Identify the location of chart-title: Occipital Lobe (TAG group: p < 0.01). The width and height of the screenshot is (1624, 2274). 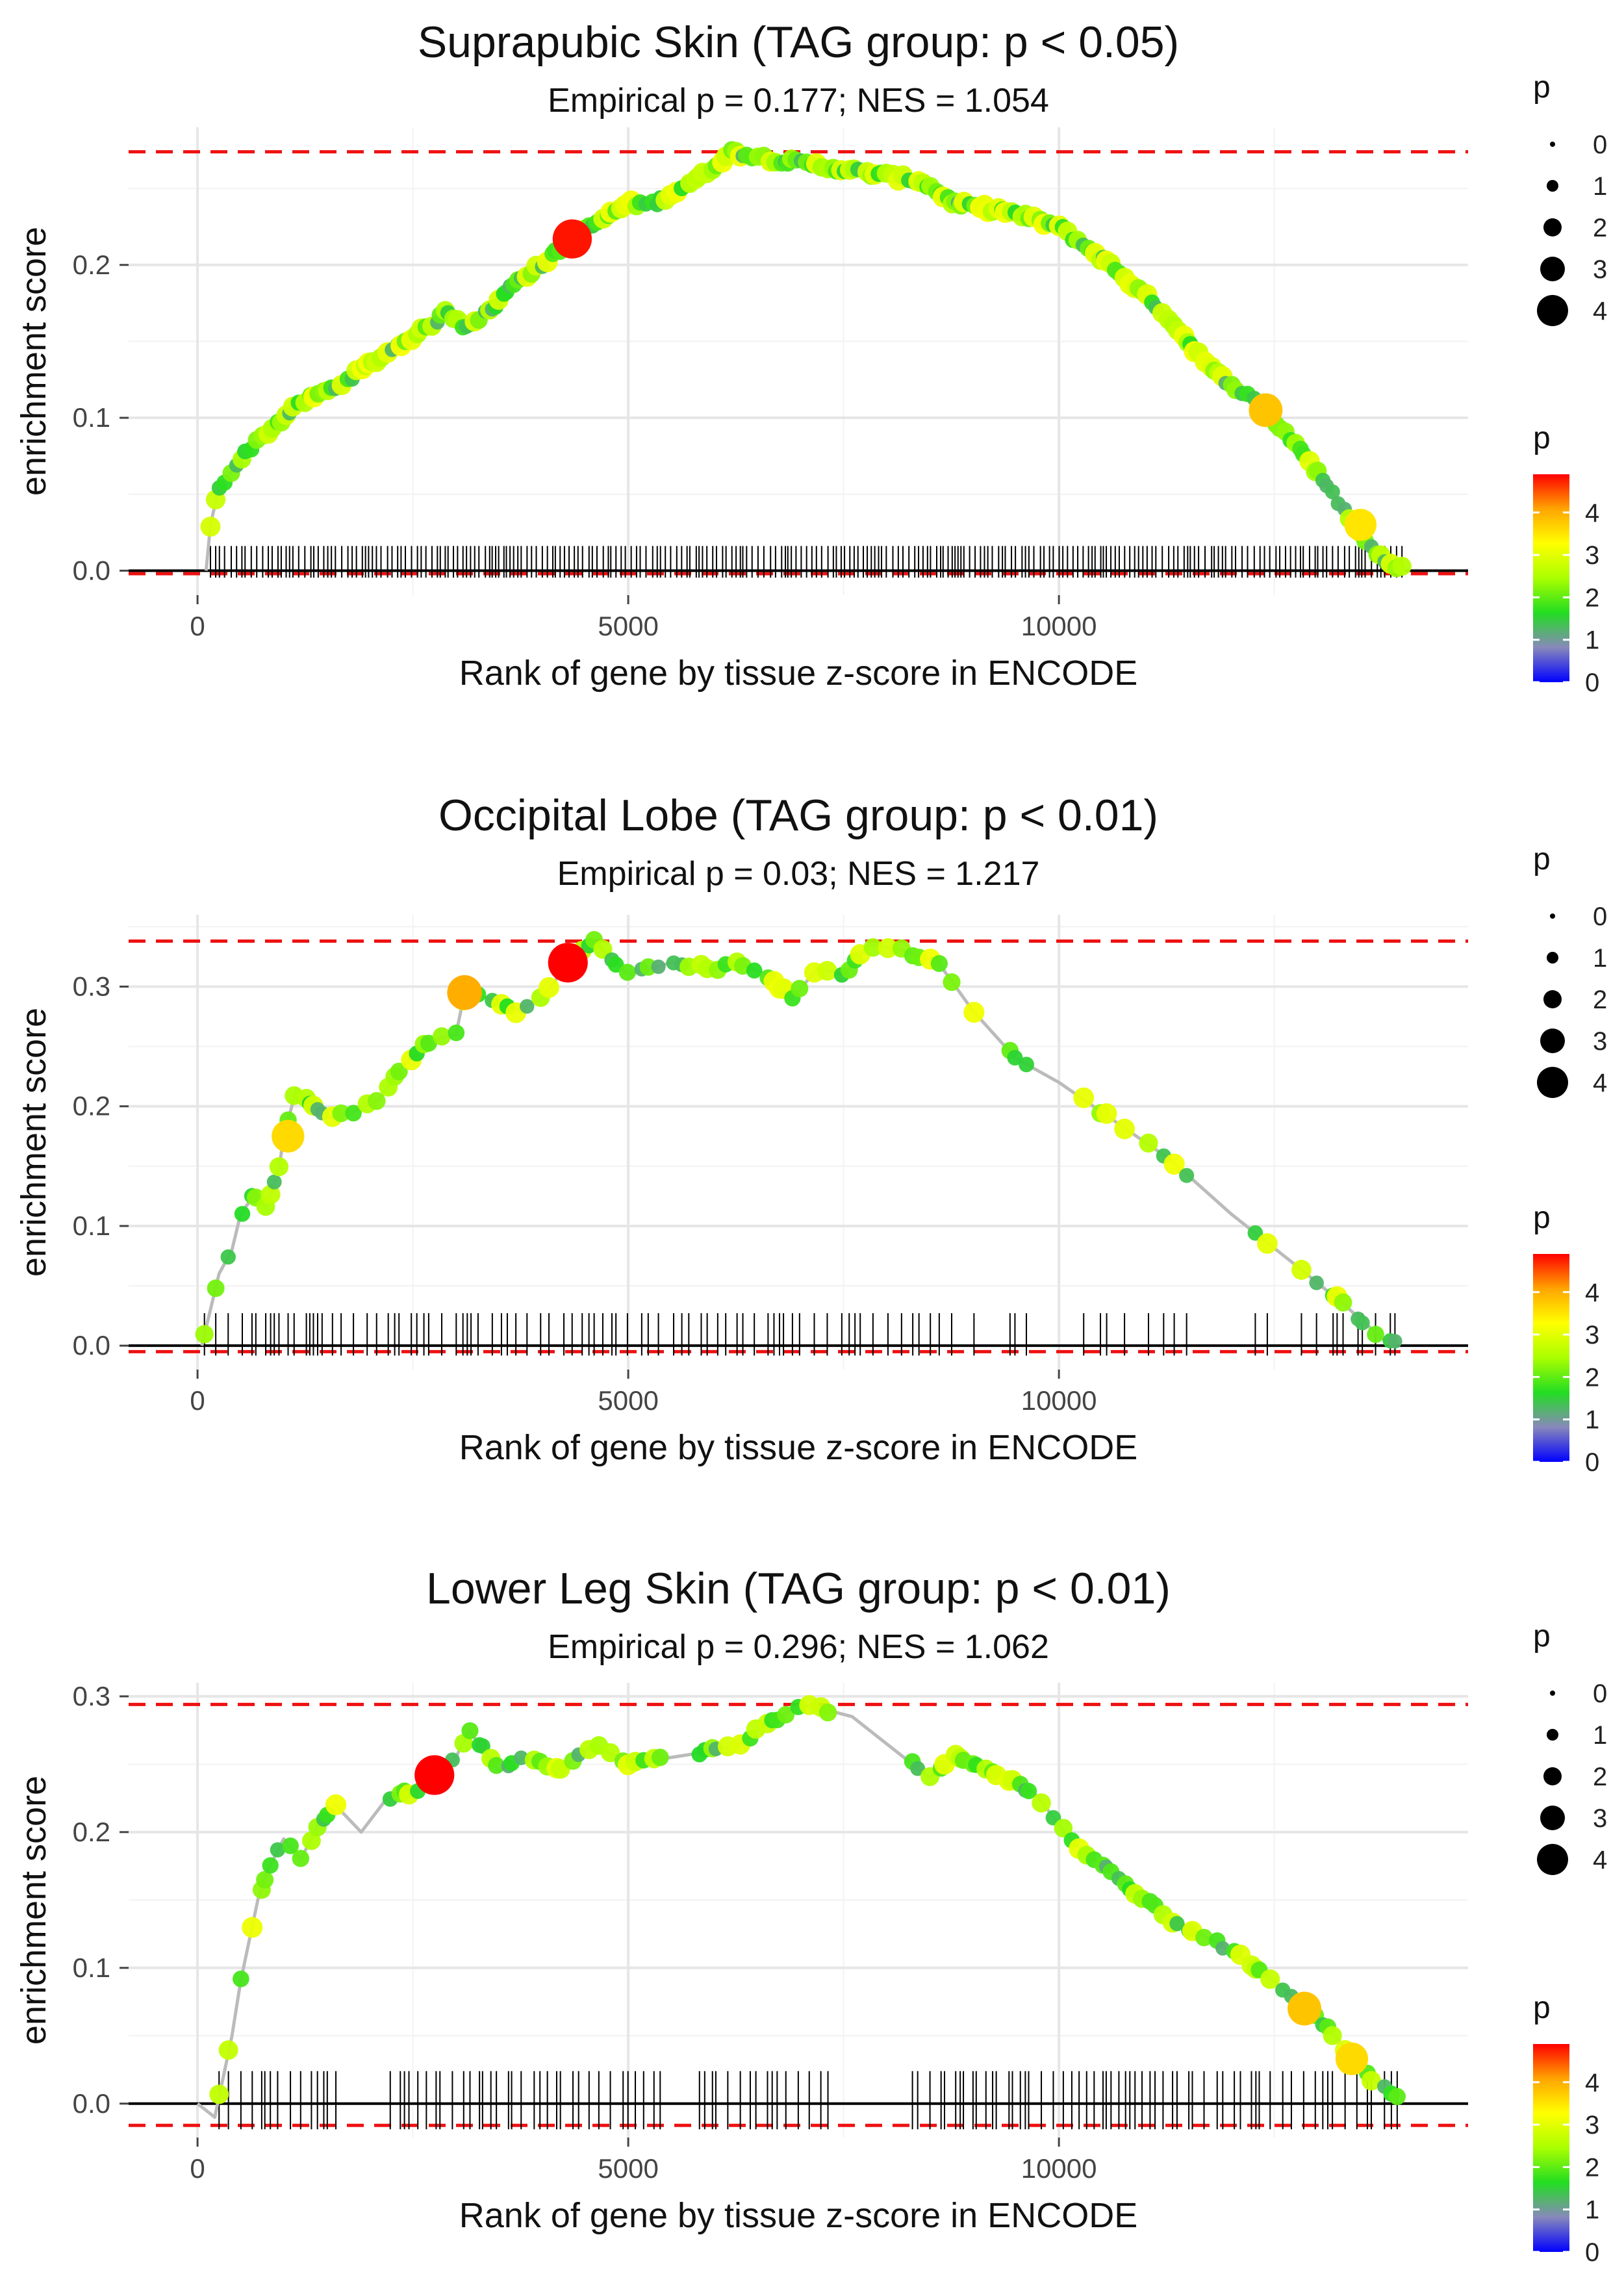
(798, 815).